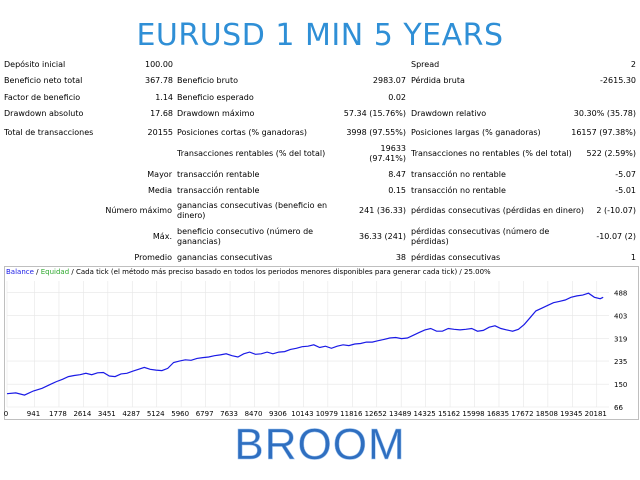  Describe the element at coordinates (216, 113) in the screenshot. I see `stat-label-dd-max: Drawdown máximo` at that location.